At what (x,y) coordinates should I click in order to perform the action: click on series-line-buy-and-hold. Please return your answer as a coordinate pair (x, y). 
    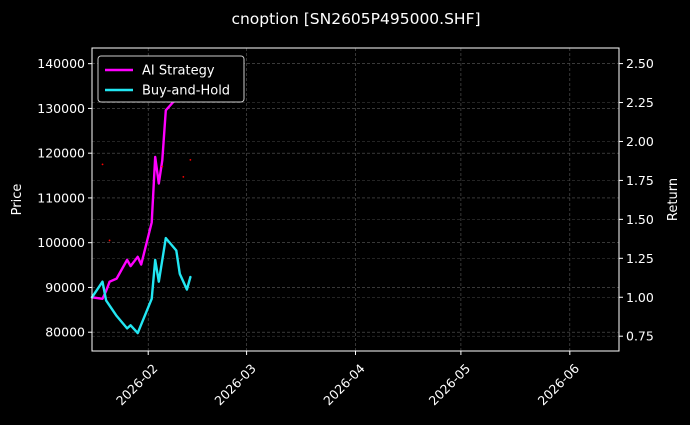
    Looking at the image, I should click on (141, 285).